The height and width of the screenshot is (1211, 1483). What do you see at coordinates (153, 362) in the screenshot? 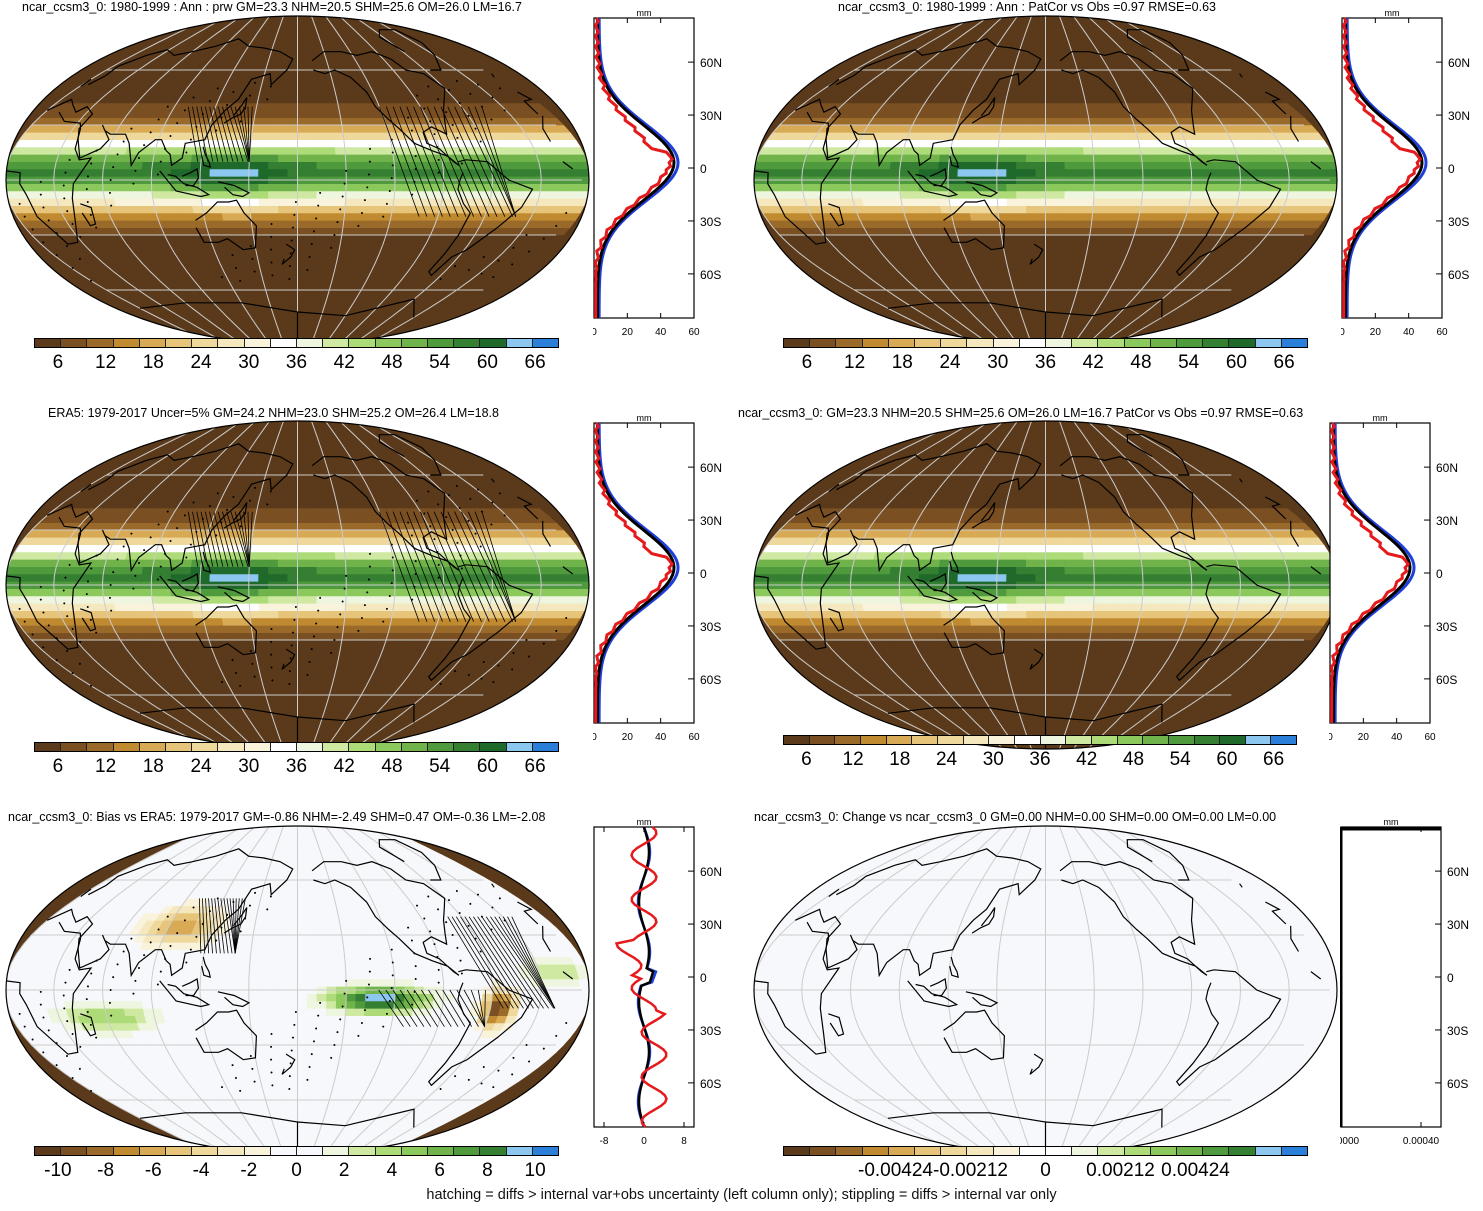
I see `colorbar-label: 18` at bounding box center [153, 362].